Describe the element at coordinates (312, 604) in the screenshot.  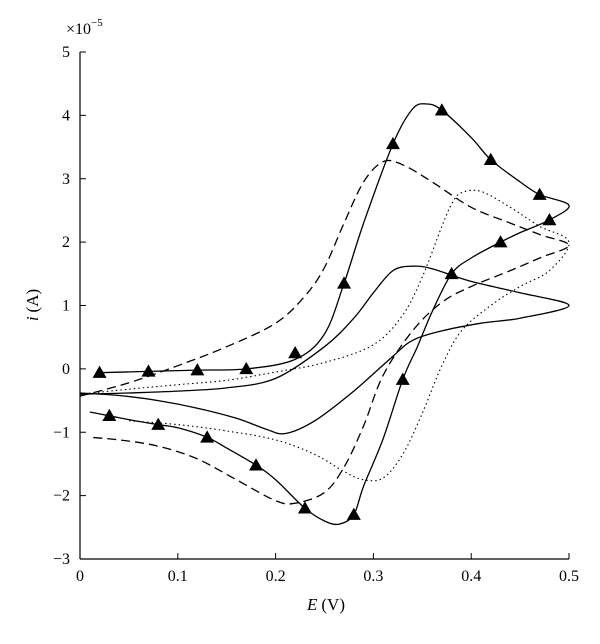
I see `x-axis-variable: E` at that location.